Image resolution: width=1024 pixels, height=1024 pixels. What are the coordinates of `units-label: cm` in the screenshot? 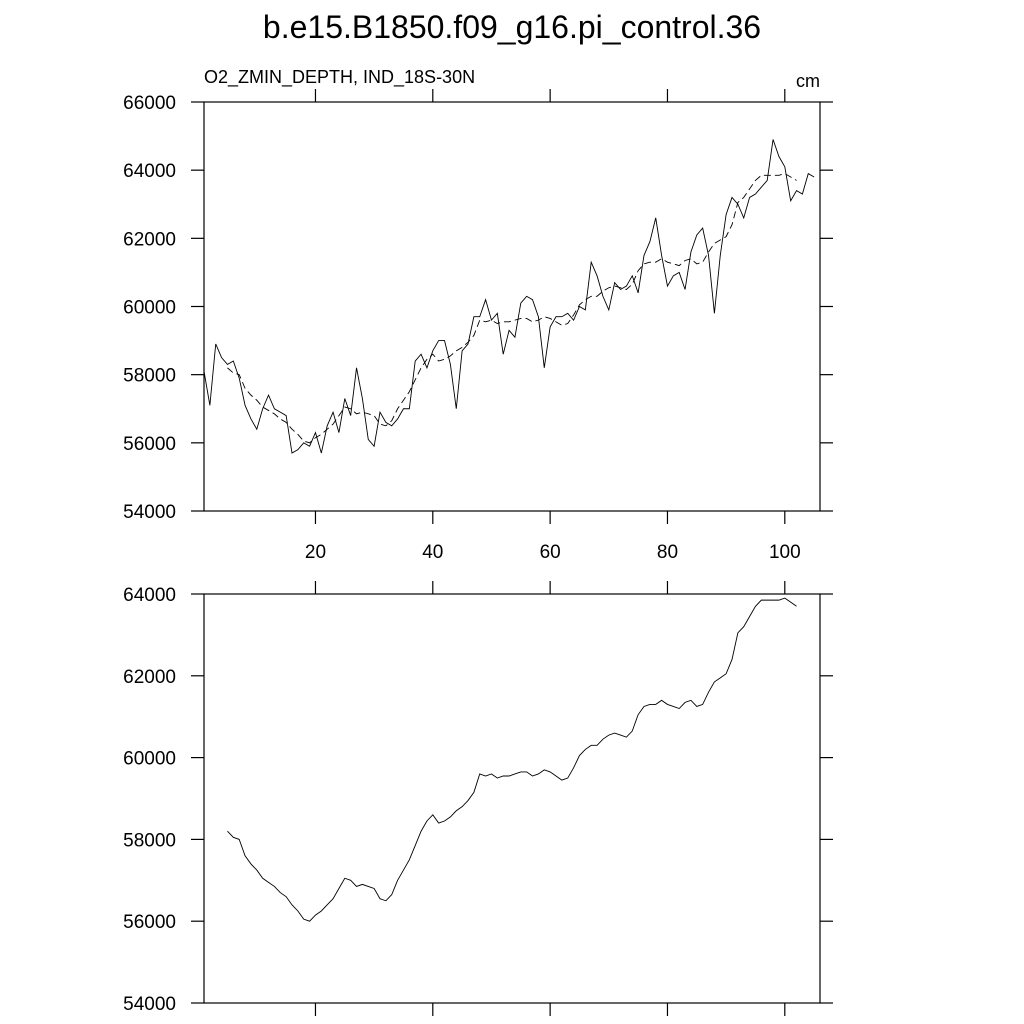 It's located at (808, 81).